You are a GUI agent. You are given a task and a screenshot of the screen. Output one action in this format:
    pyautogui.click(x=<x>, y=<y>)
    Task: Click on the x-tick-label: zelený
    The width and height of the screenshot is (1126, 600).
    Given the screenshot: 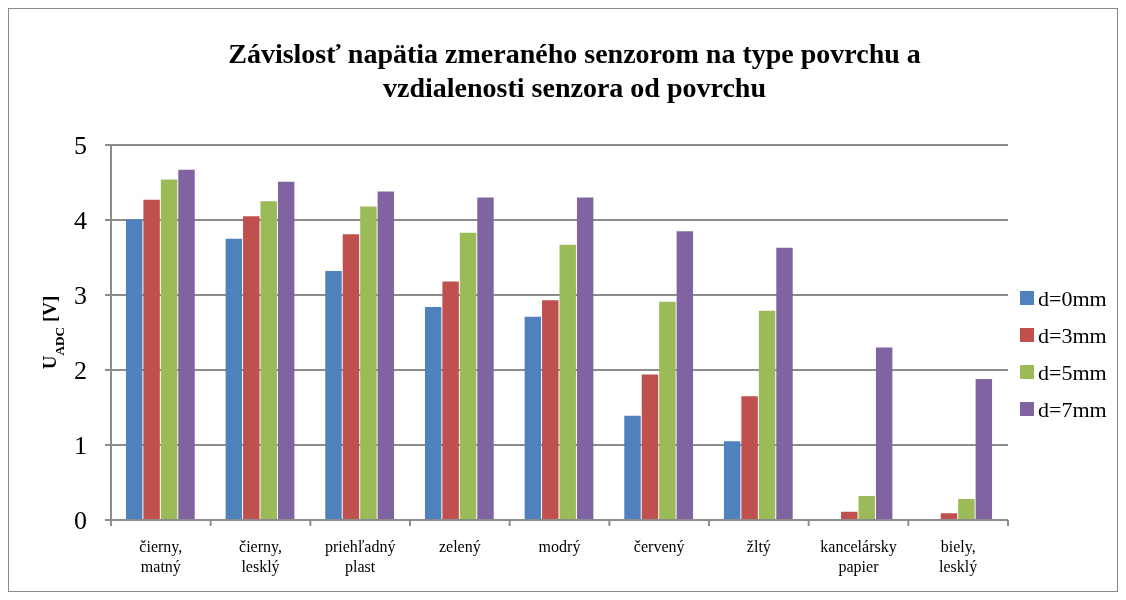 What is the action you would take?
    pyautogui.click(x=459, y=547)
    